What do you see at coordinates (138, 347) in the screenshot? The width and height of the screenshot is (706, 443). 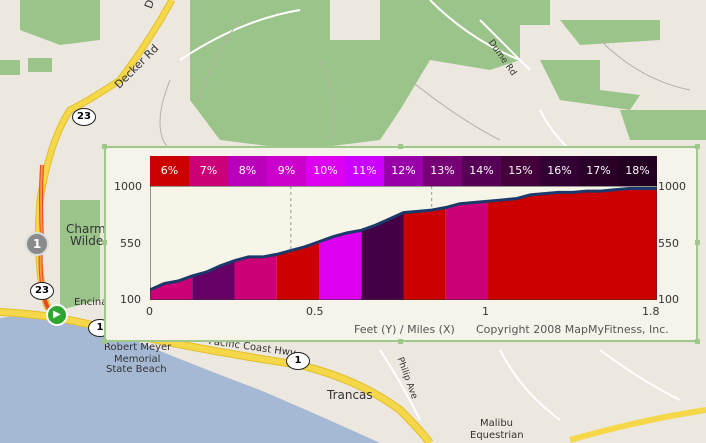 I see `label-robert-meyer: Robert Meyer` at bounding box center [138, 347].